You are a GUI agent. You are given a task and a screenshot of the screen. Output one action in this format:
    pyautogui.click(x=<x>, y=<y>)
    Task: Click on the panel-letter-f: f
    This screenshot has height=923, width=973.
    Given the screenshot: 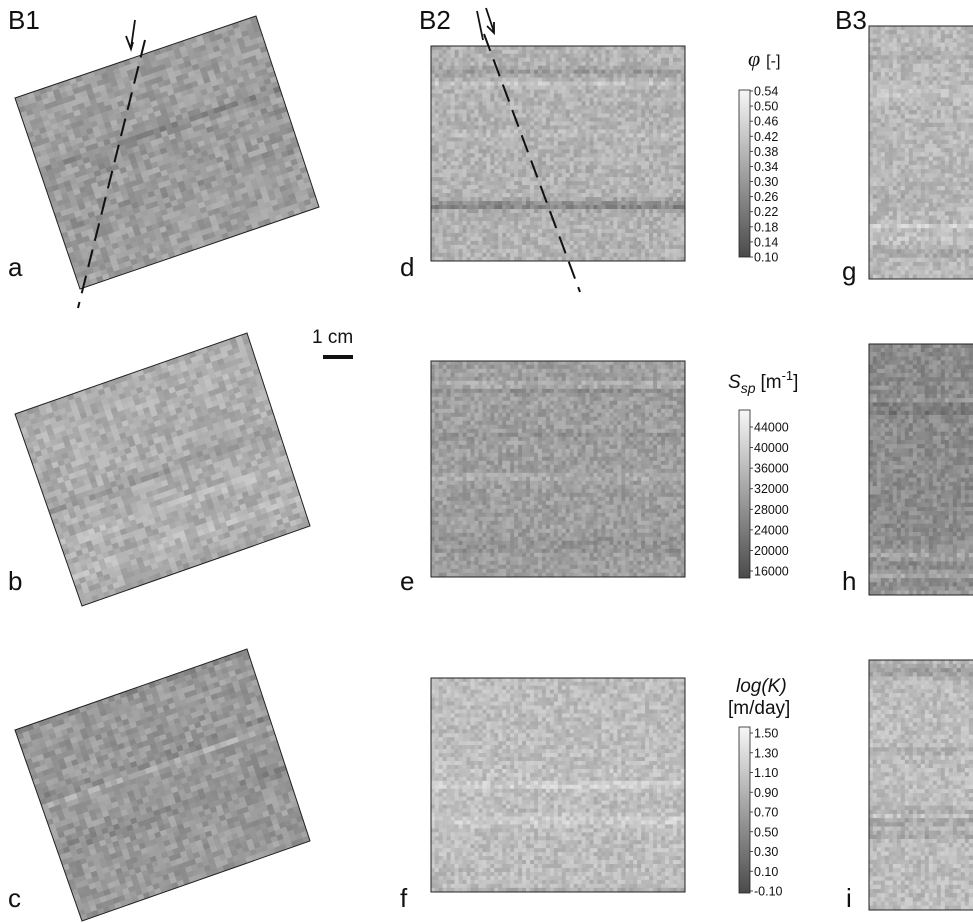 What is the action you would take?
    pyautogui.click(x=404, y=898)
    